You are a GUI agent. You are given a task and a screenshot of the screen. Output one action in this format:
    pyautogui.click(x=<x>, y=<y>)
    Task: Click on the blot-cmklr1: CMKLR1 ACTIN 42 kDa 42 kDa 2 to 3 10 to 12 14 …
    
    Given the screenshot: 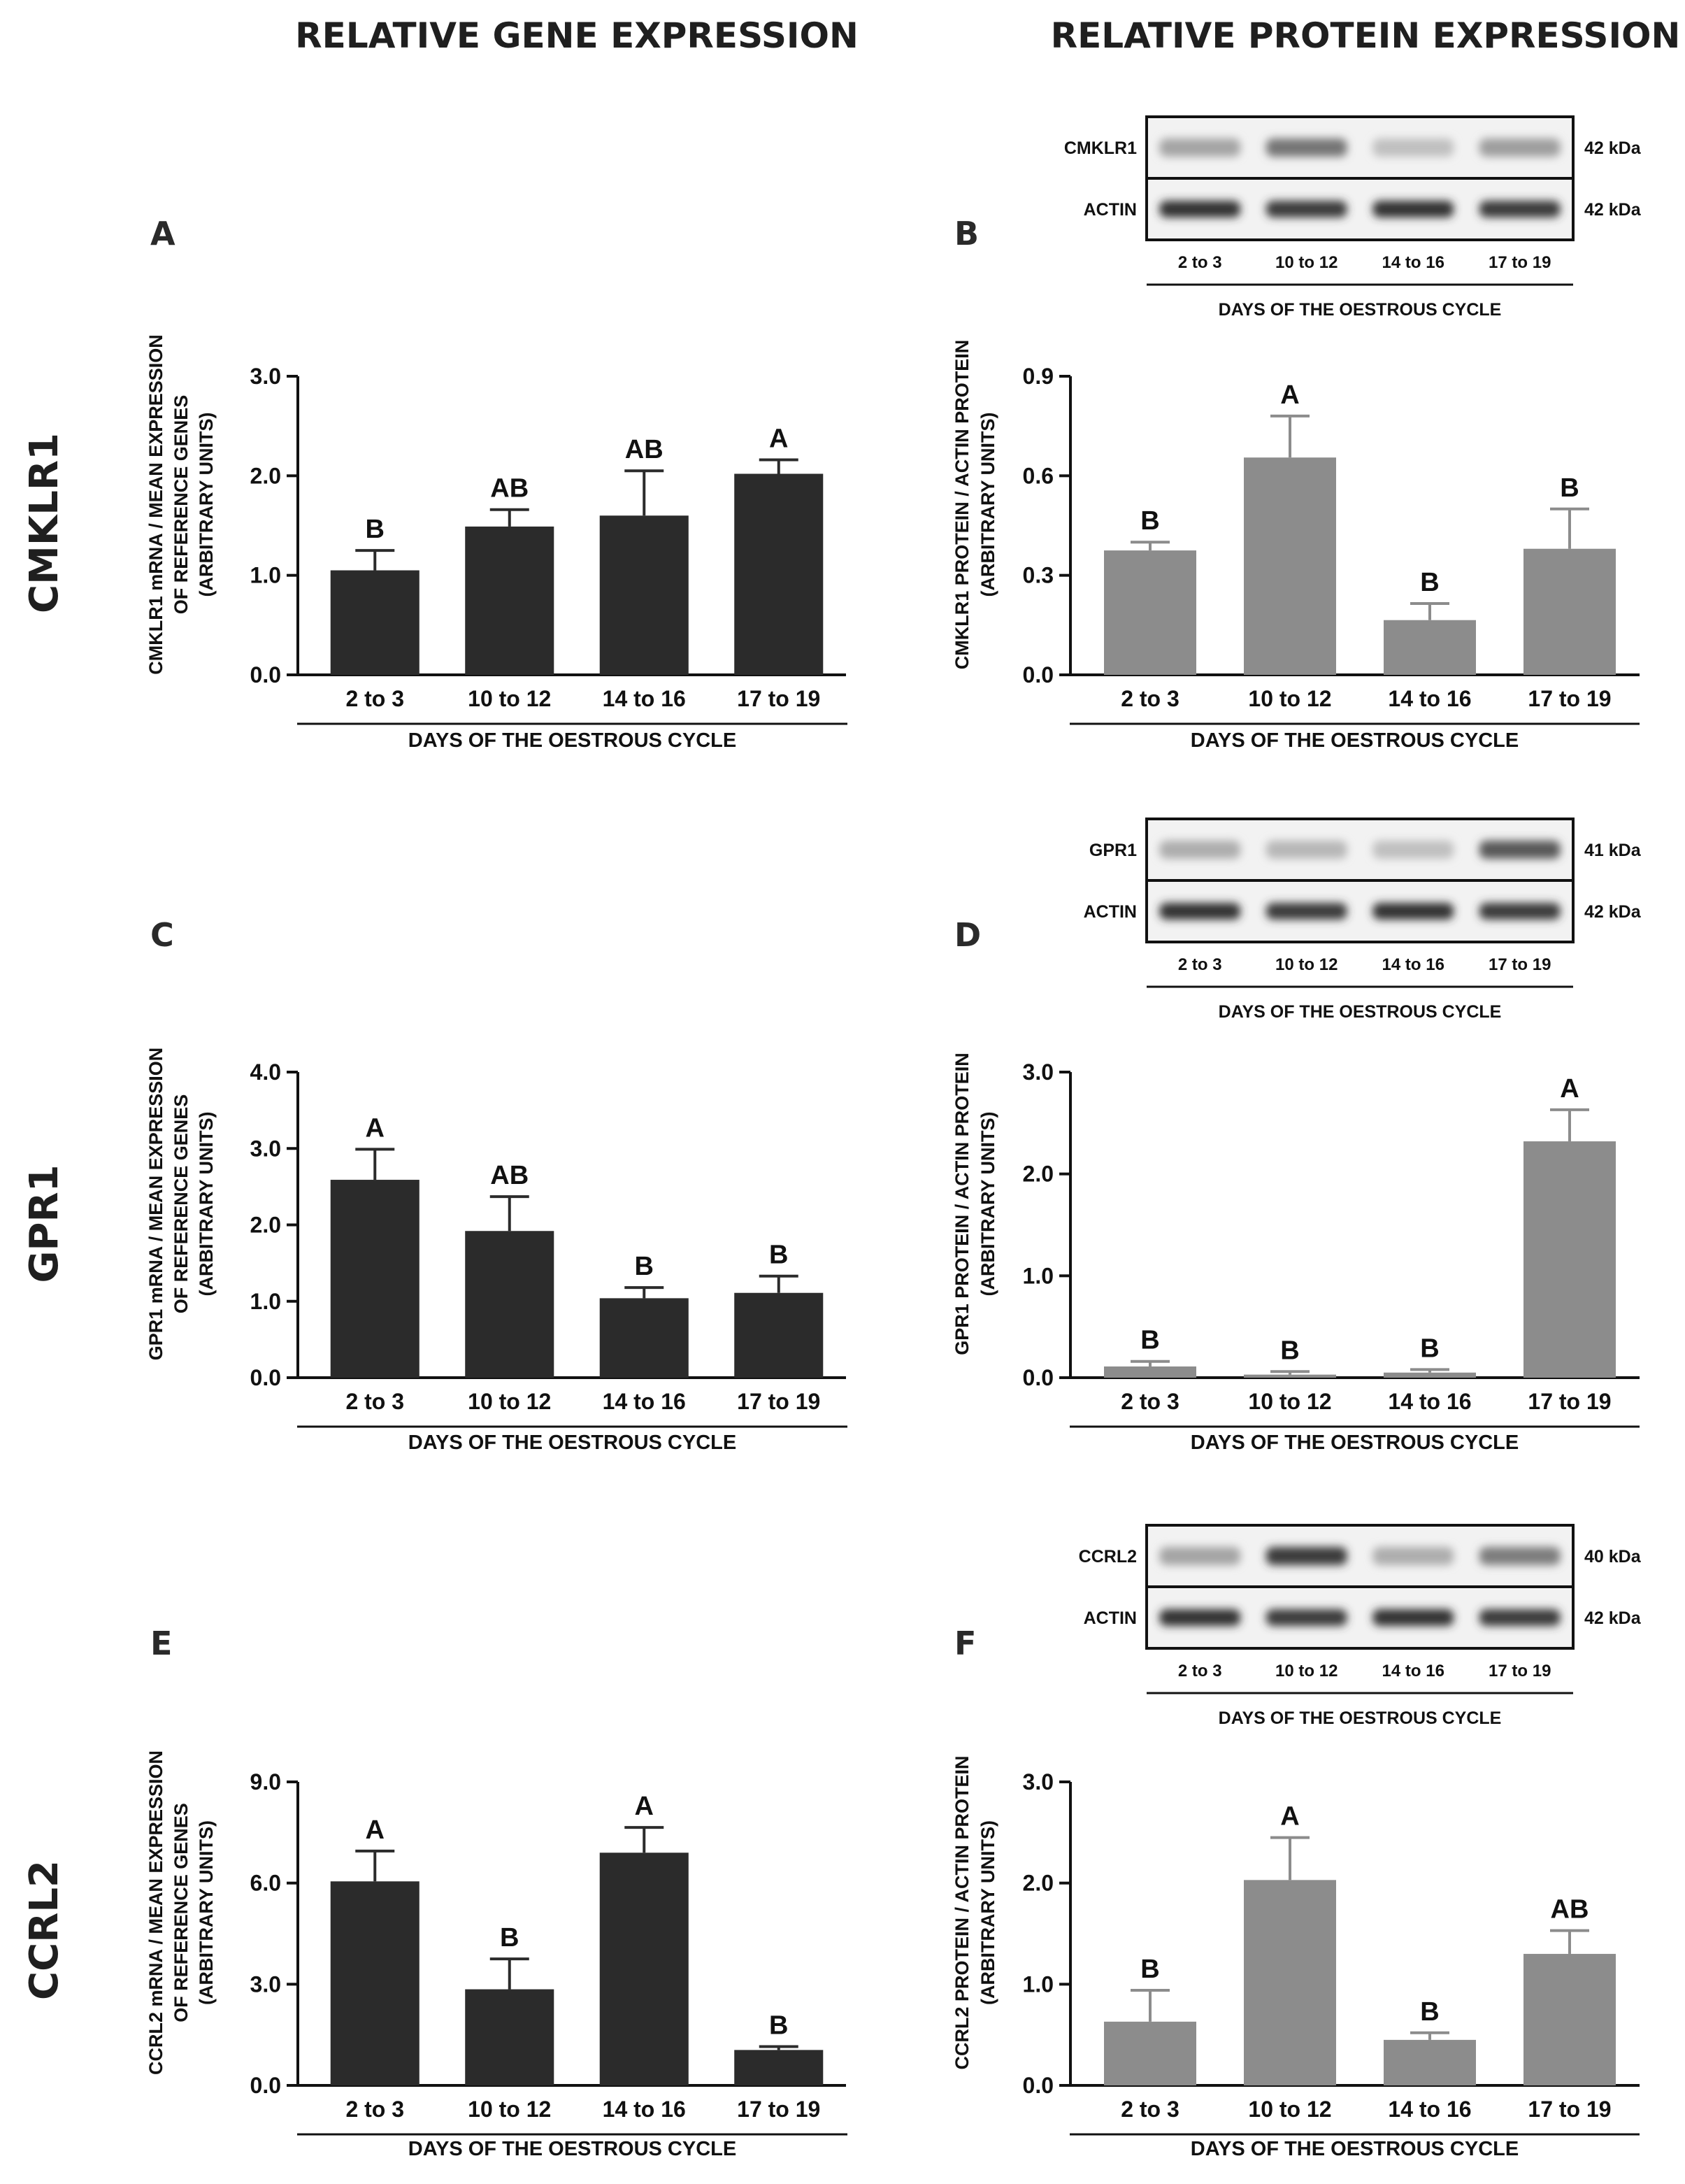 What is the action you would take?
    pyautogui.click(x=1353, y=217)
    